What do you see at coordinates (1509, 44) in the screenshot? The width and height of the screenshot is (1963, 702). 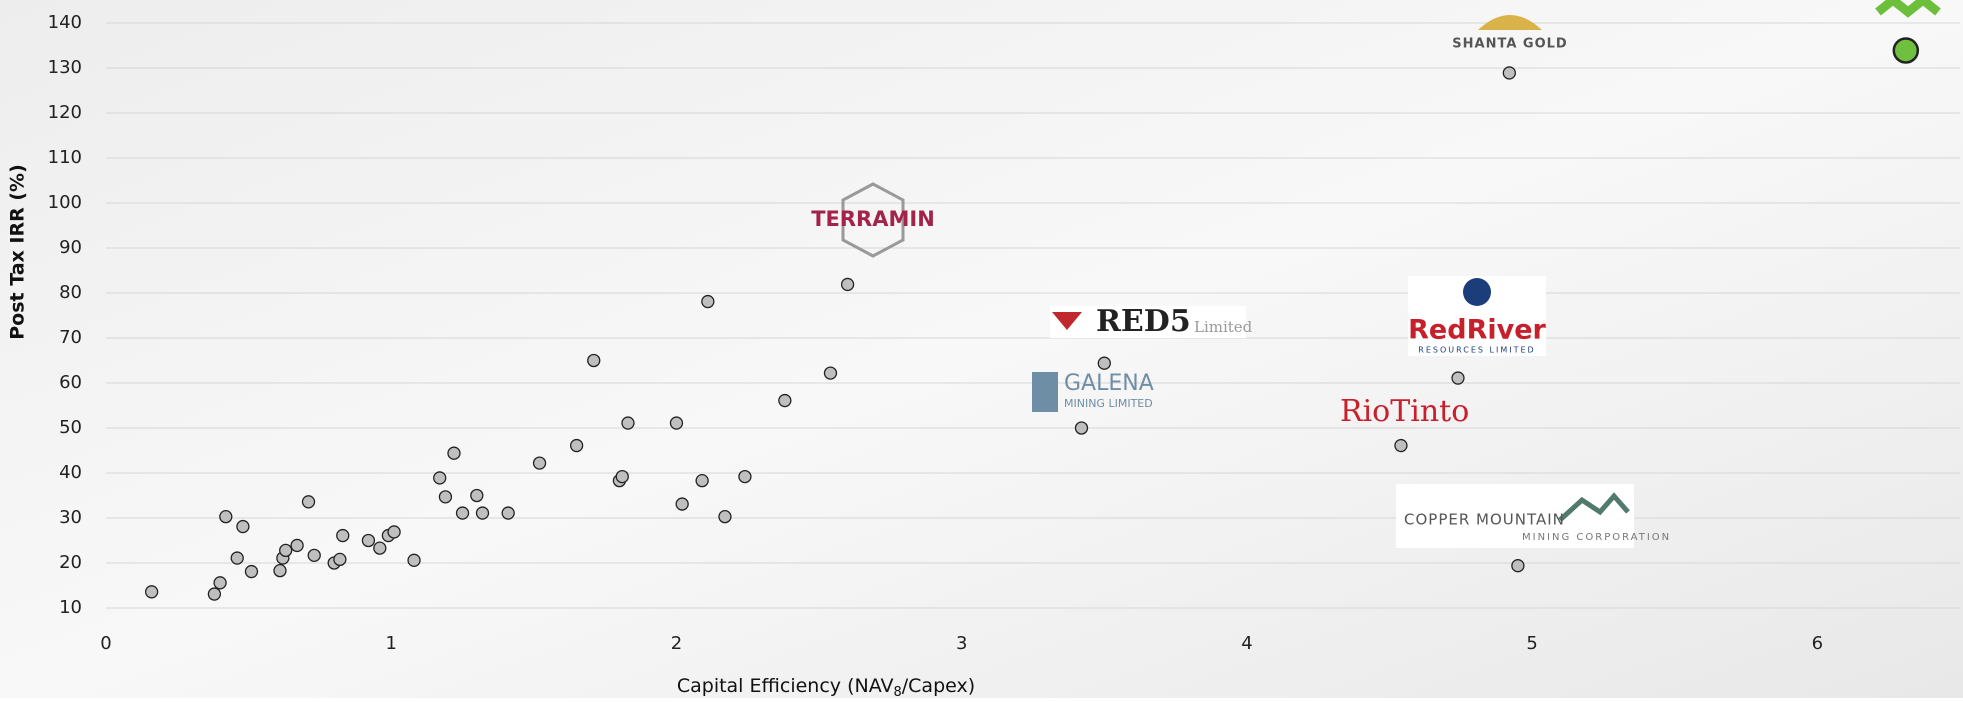 I see `logo-text: SHANTA GOLD` at bounding box center [1509, 44].